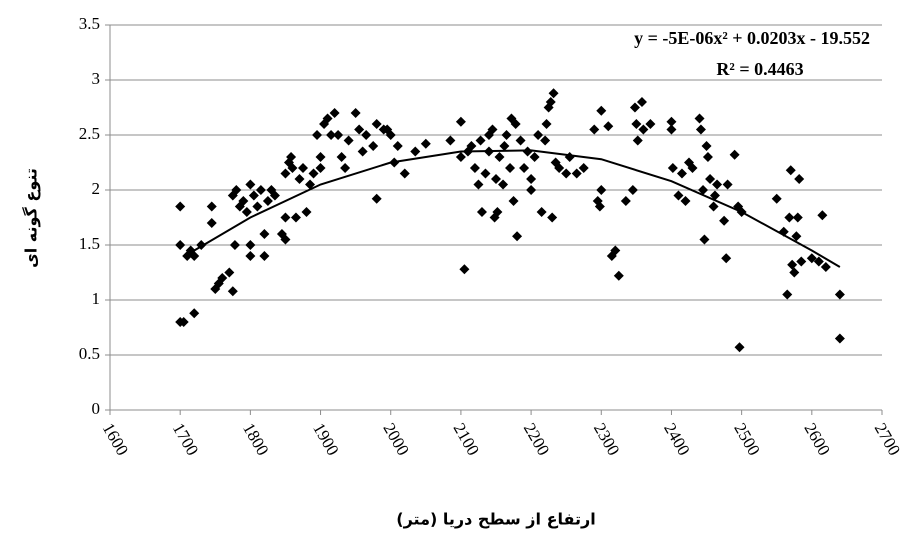  I want to click on y-tick-label: 0, so click(96, 408).